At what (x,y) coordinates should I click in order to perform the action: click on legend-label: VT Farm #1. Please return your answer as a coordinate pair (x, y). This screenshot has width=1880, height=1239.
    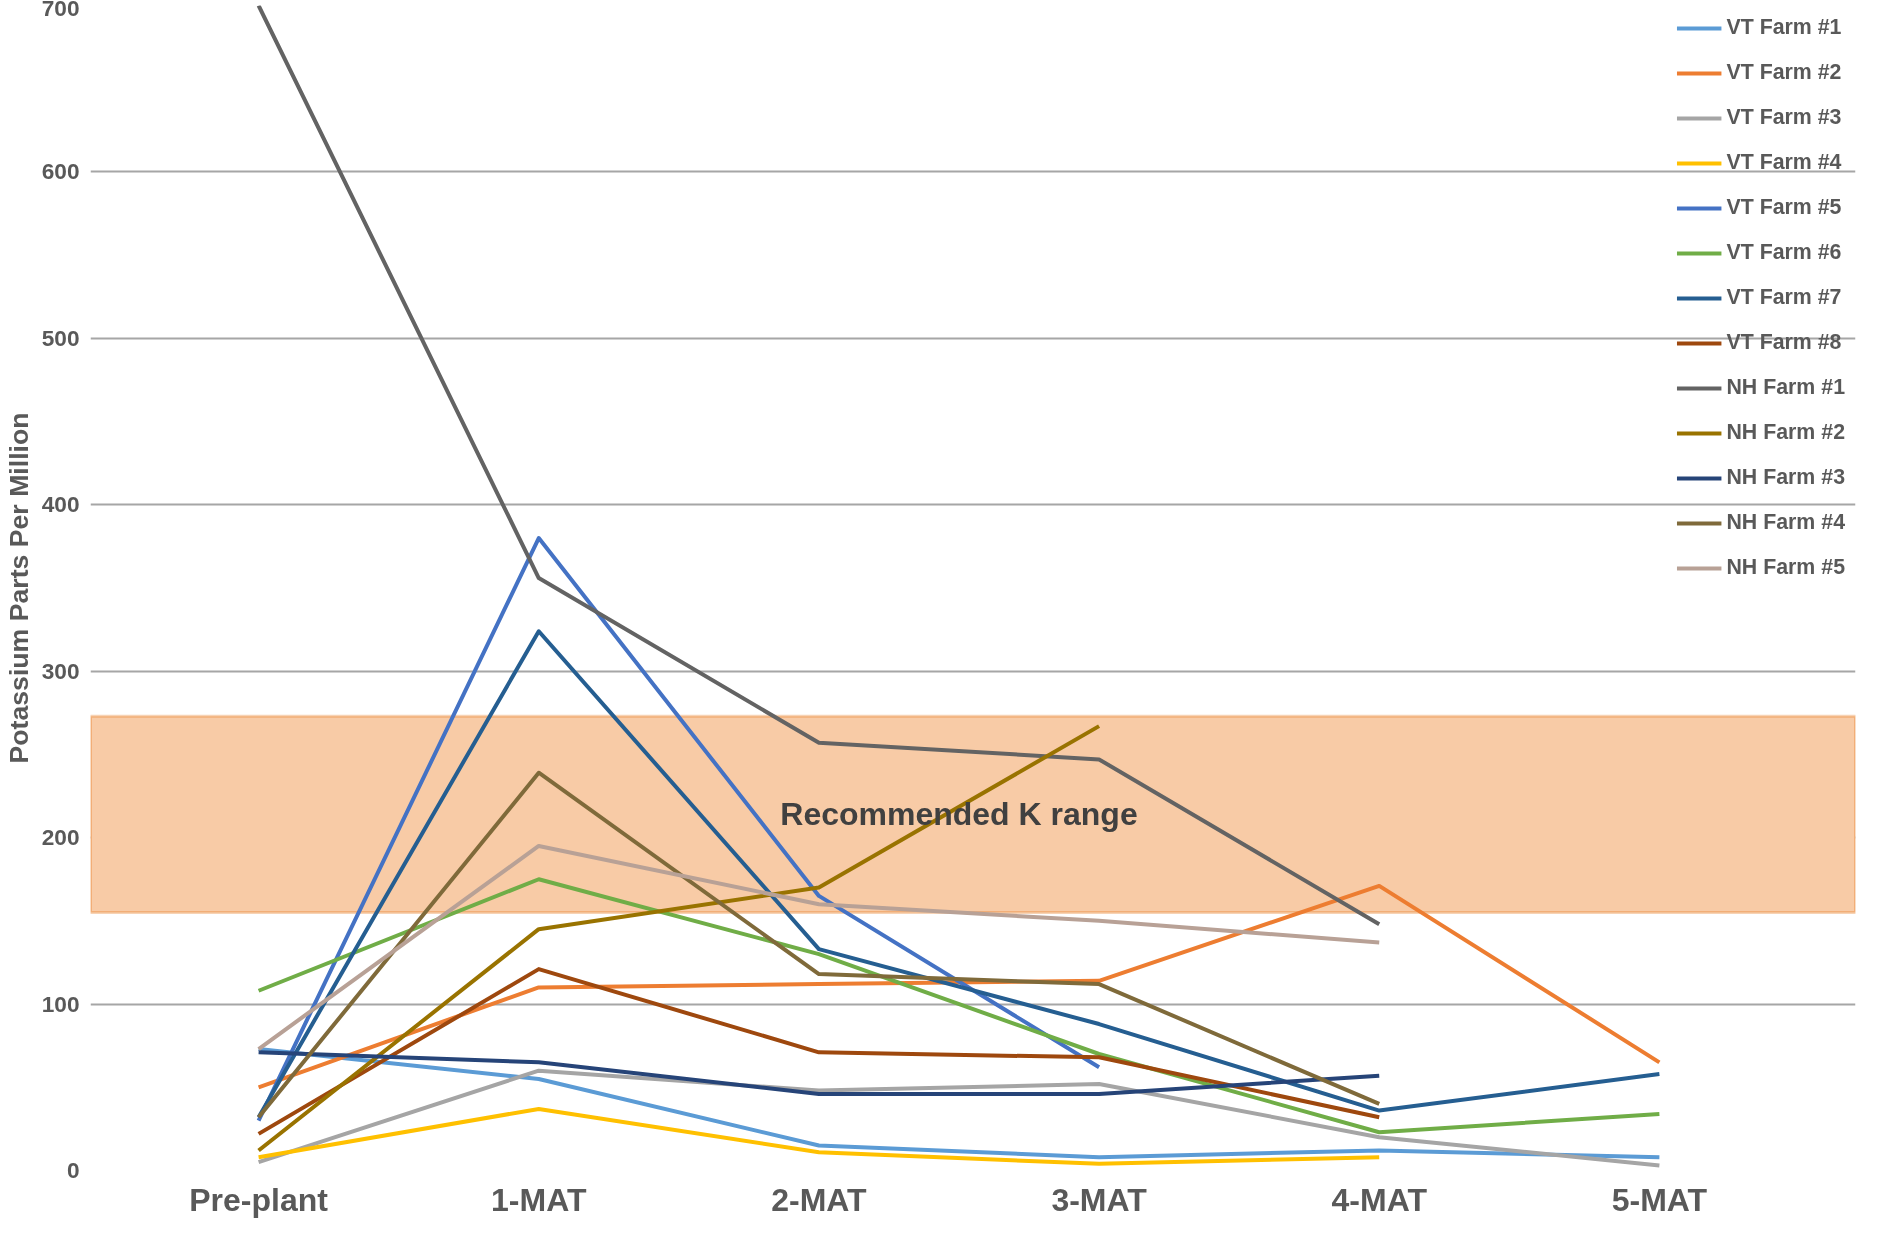
    Looking at the image, I should click on (1784, 27).